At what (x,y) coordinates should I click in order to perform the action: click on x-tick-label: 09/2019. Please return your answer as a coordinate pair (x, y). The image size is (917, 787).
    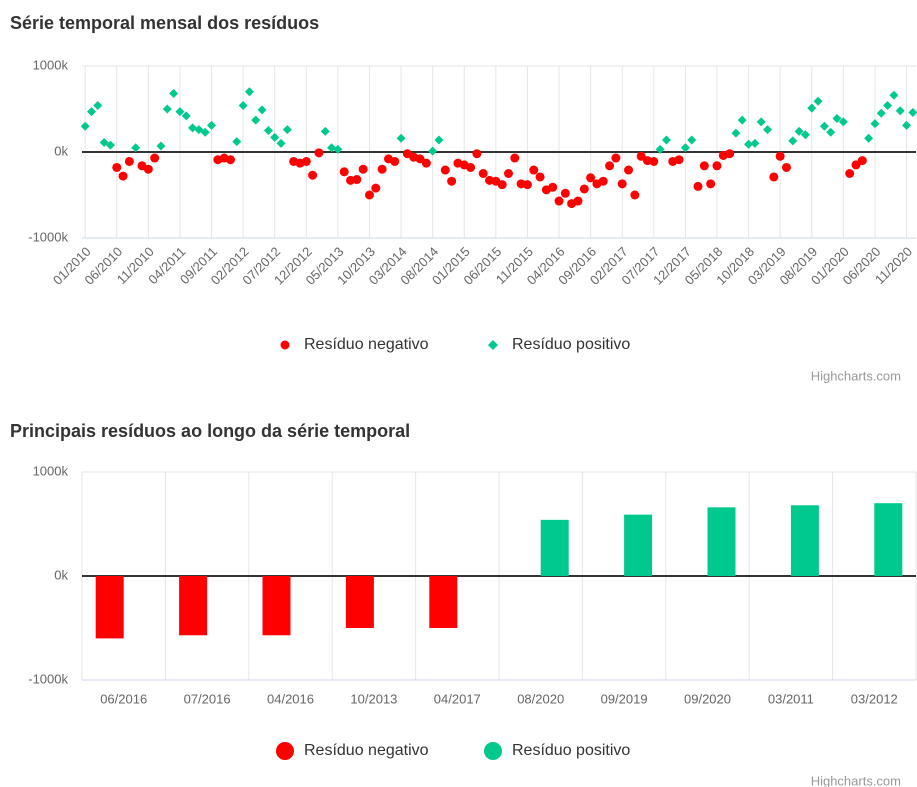
    Looking at the image, I should click on (624, 698).